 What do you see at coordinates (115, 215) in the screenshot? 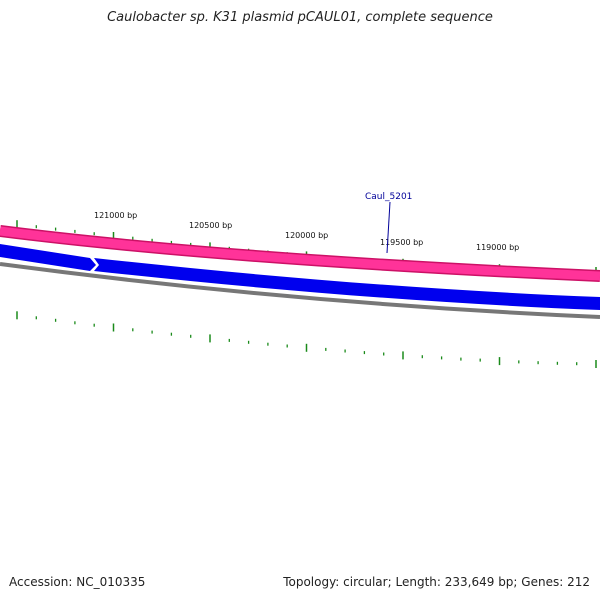
I see `position-label: 121000 bp` at bounding box center [115, 215].